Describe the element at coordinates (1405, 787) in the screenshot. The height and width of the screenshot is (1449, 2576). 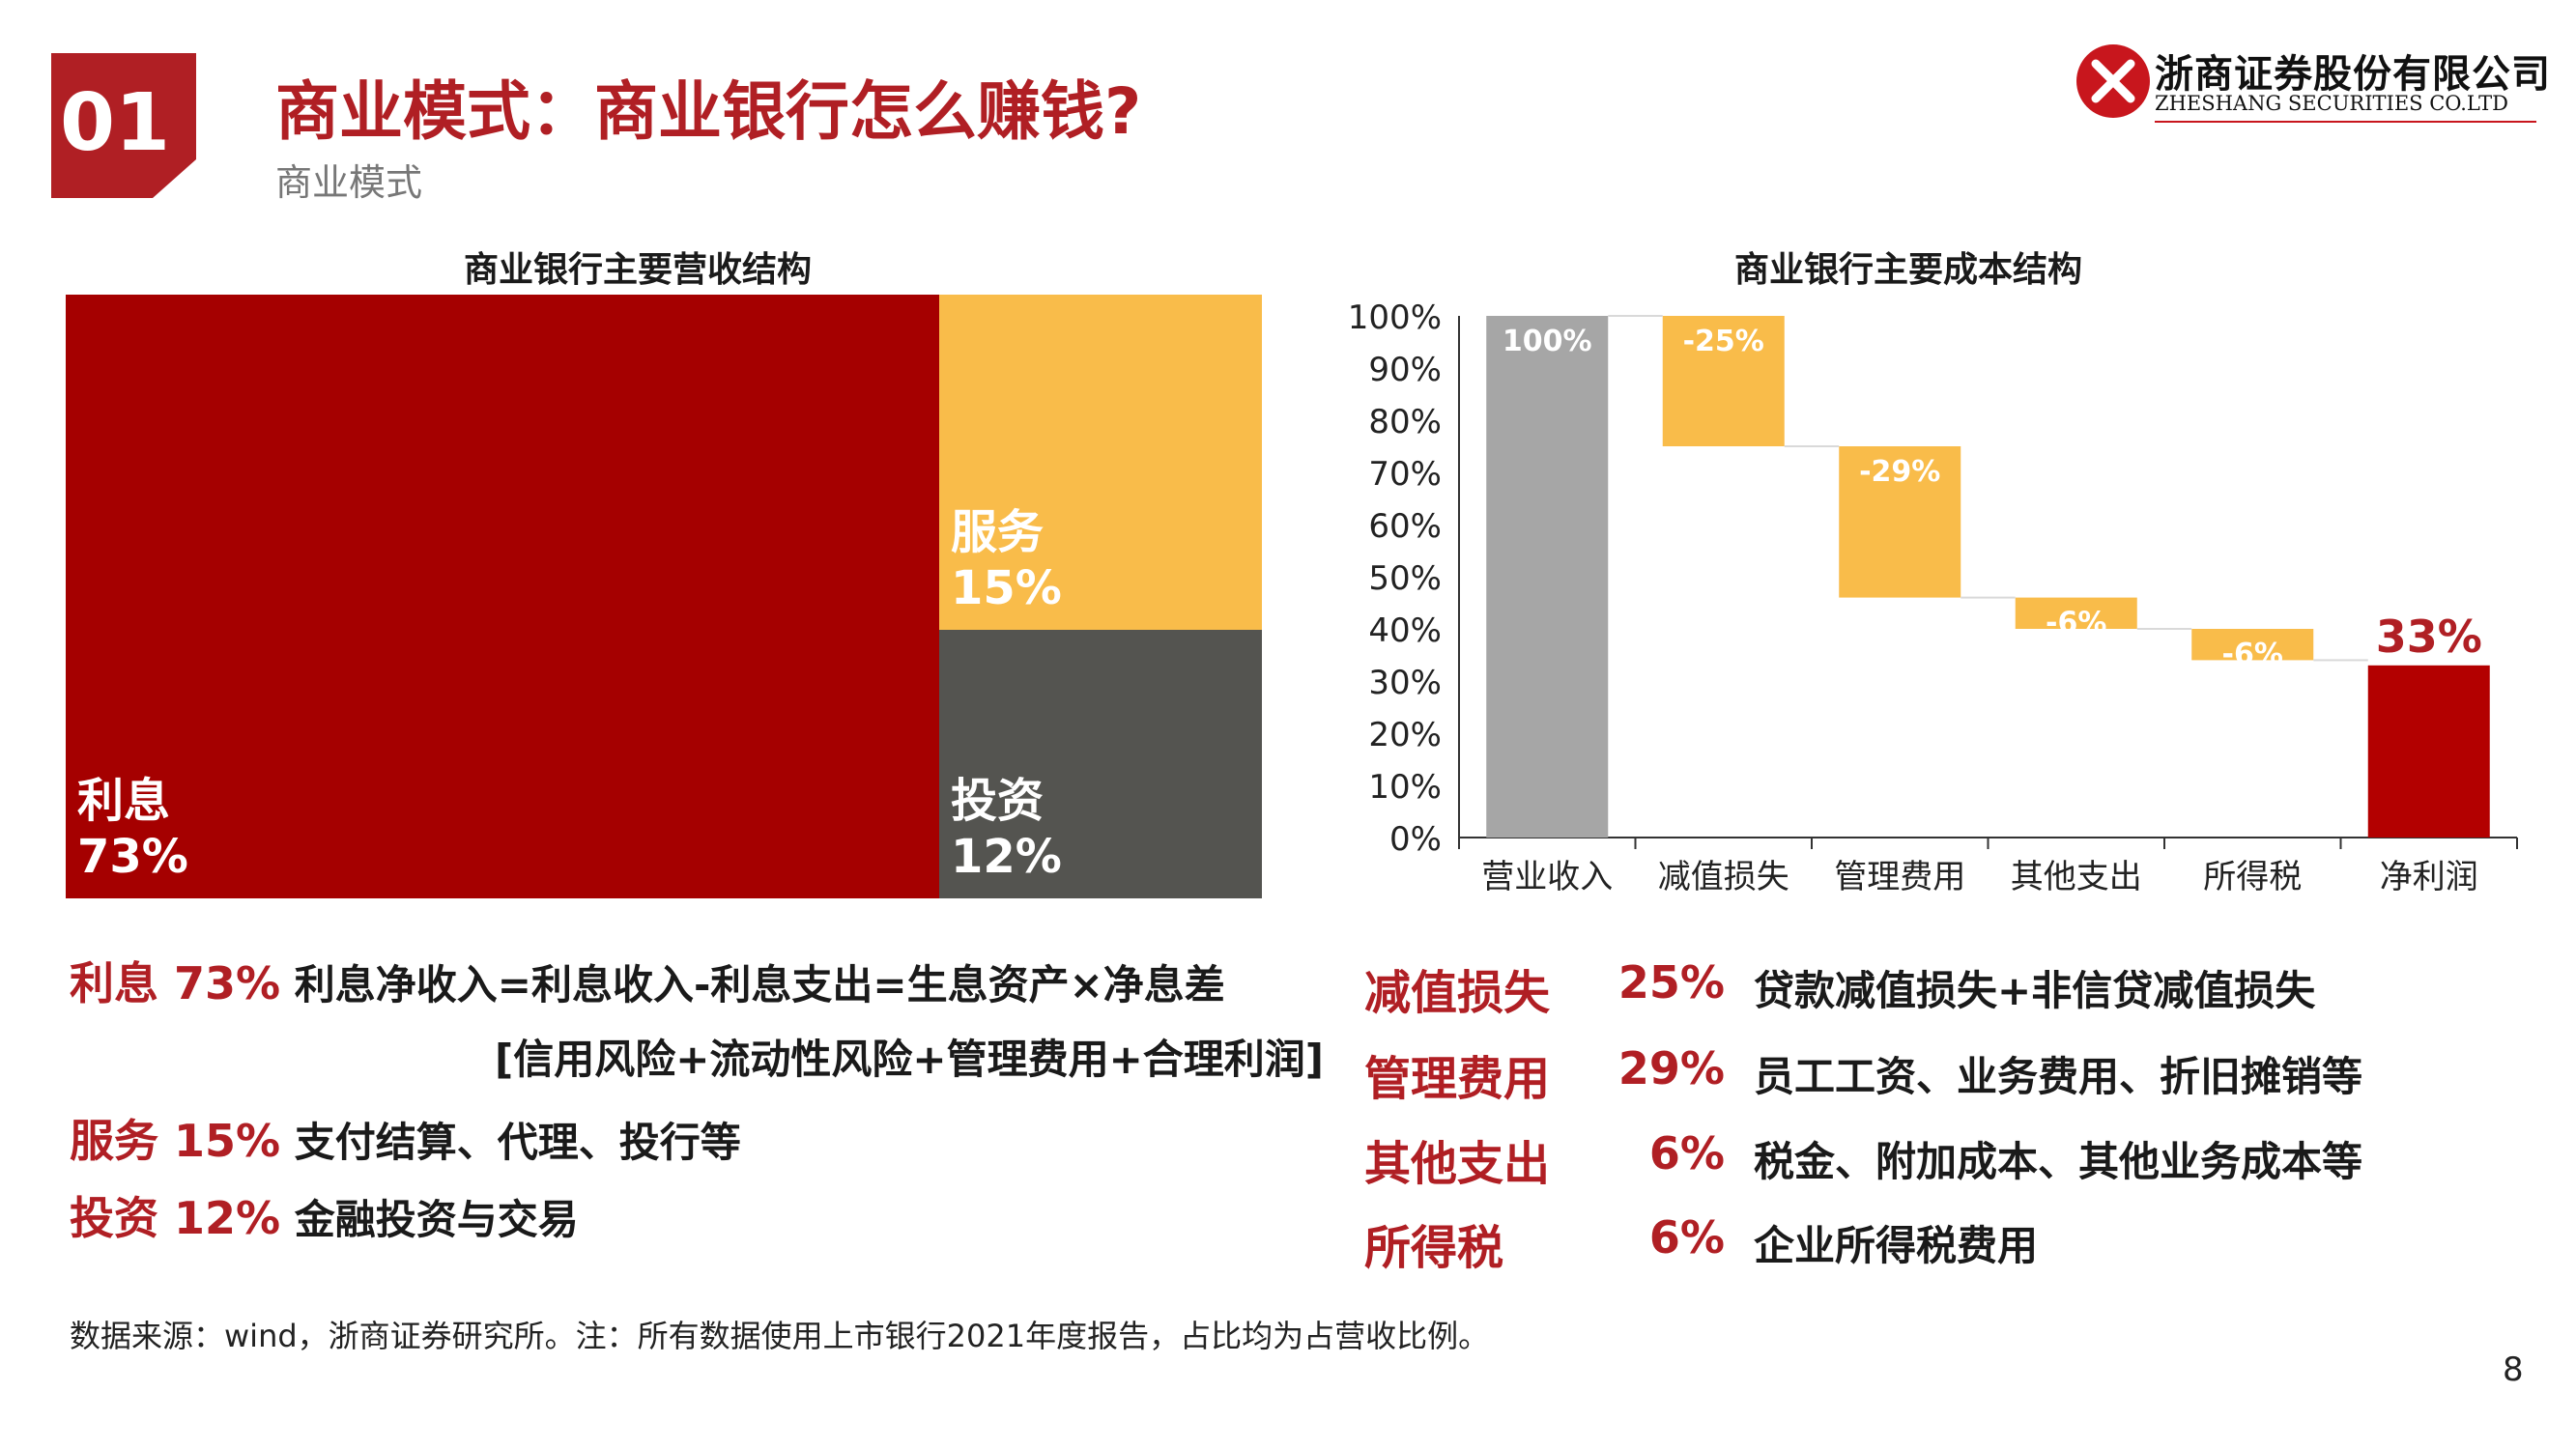
I see `y-tick-label: 10%` at that location.